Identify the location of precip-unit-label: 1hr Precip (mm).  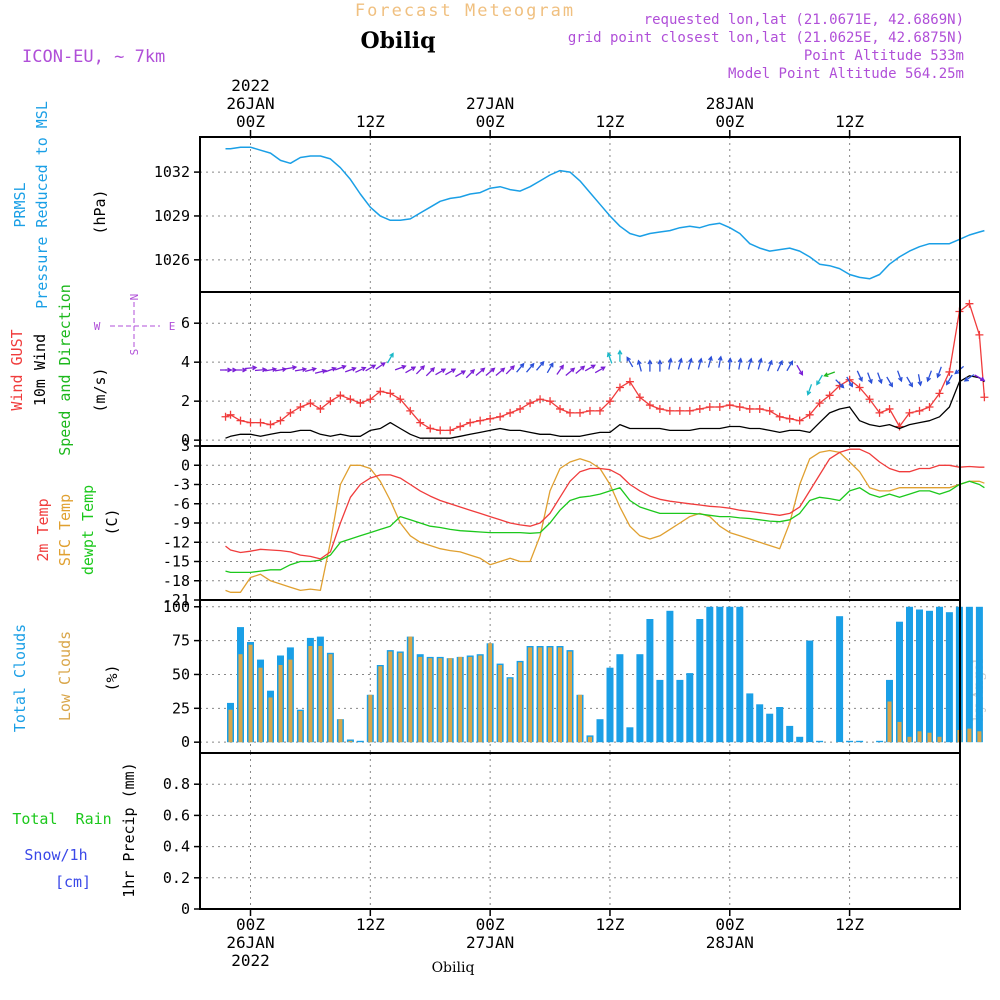
(129, 829).